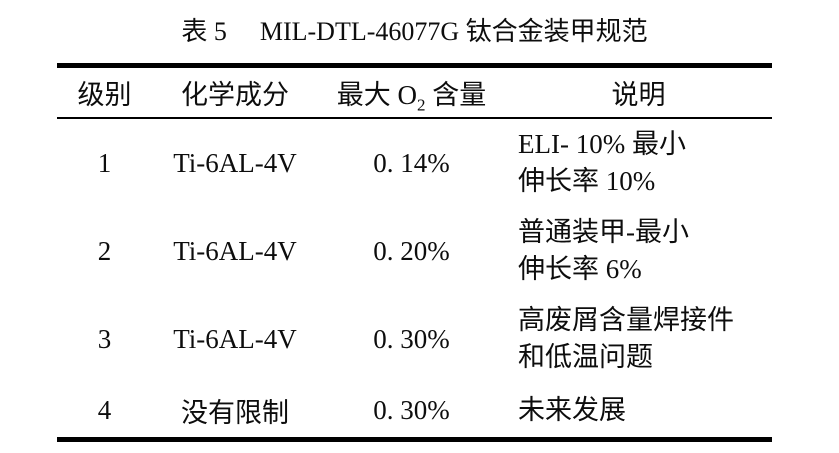  I want to click on cell-max-o2: 0. 14%, so click(411, 162).